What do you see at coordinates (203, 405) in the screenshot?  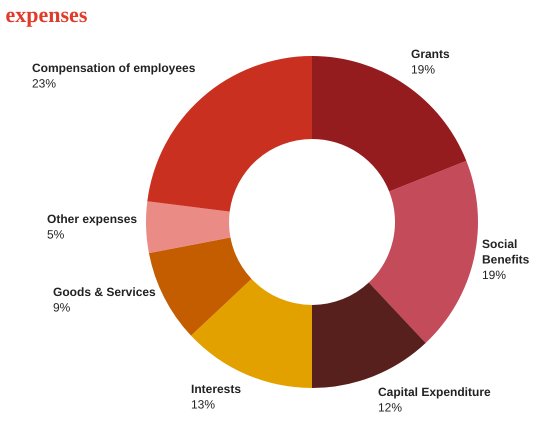 I see `data-label: 13%` at bounding box center [203, 405].